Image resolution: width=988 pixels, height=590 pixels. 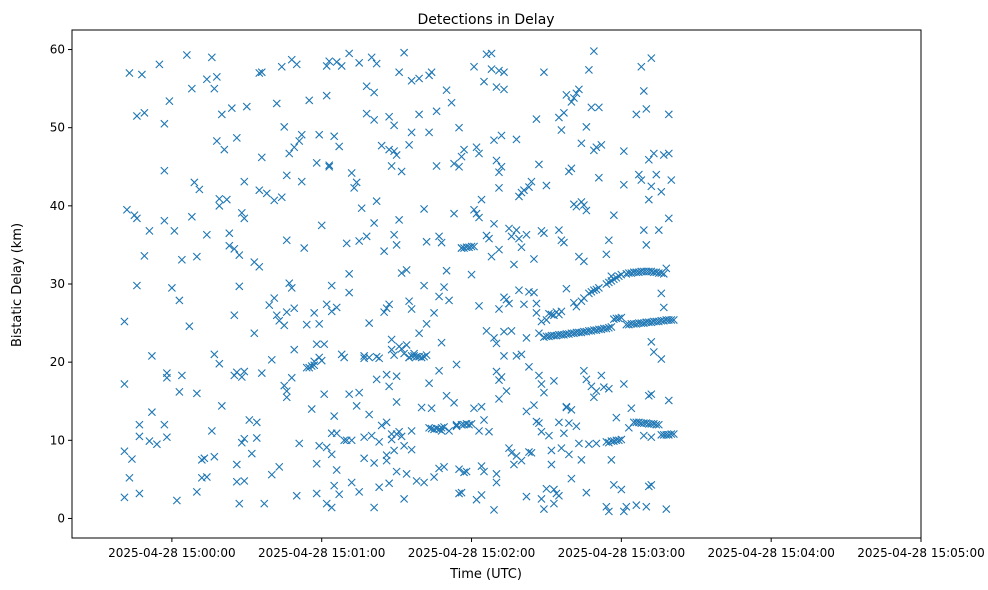 I want to click on y-axis: 0 10 20 30 40 50 60, so click(x=61, y=284).